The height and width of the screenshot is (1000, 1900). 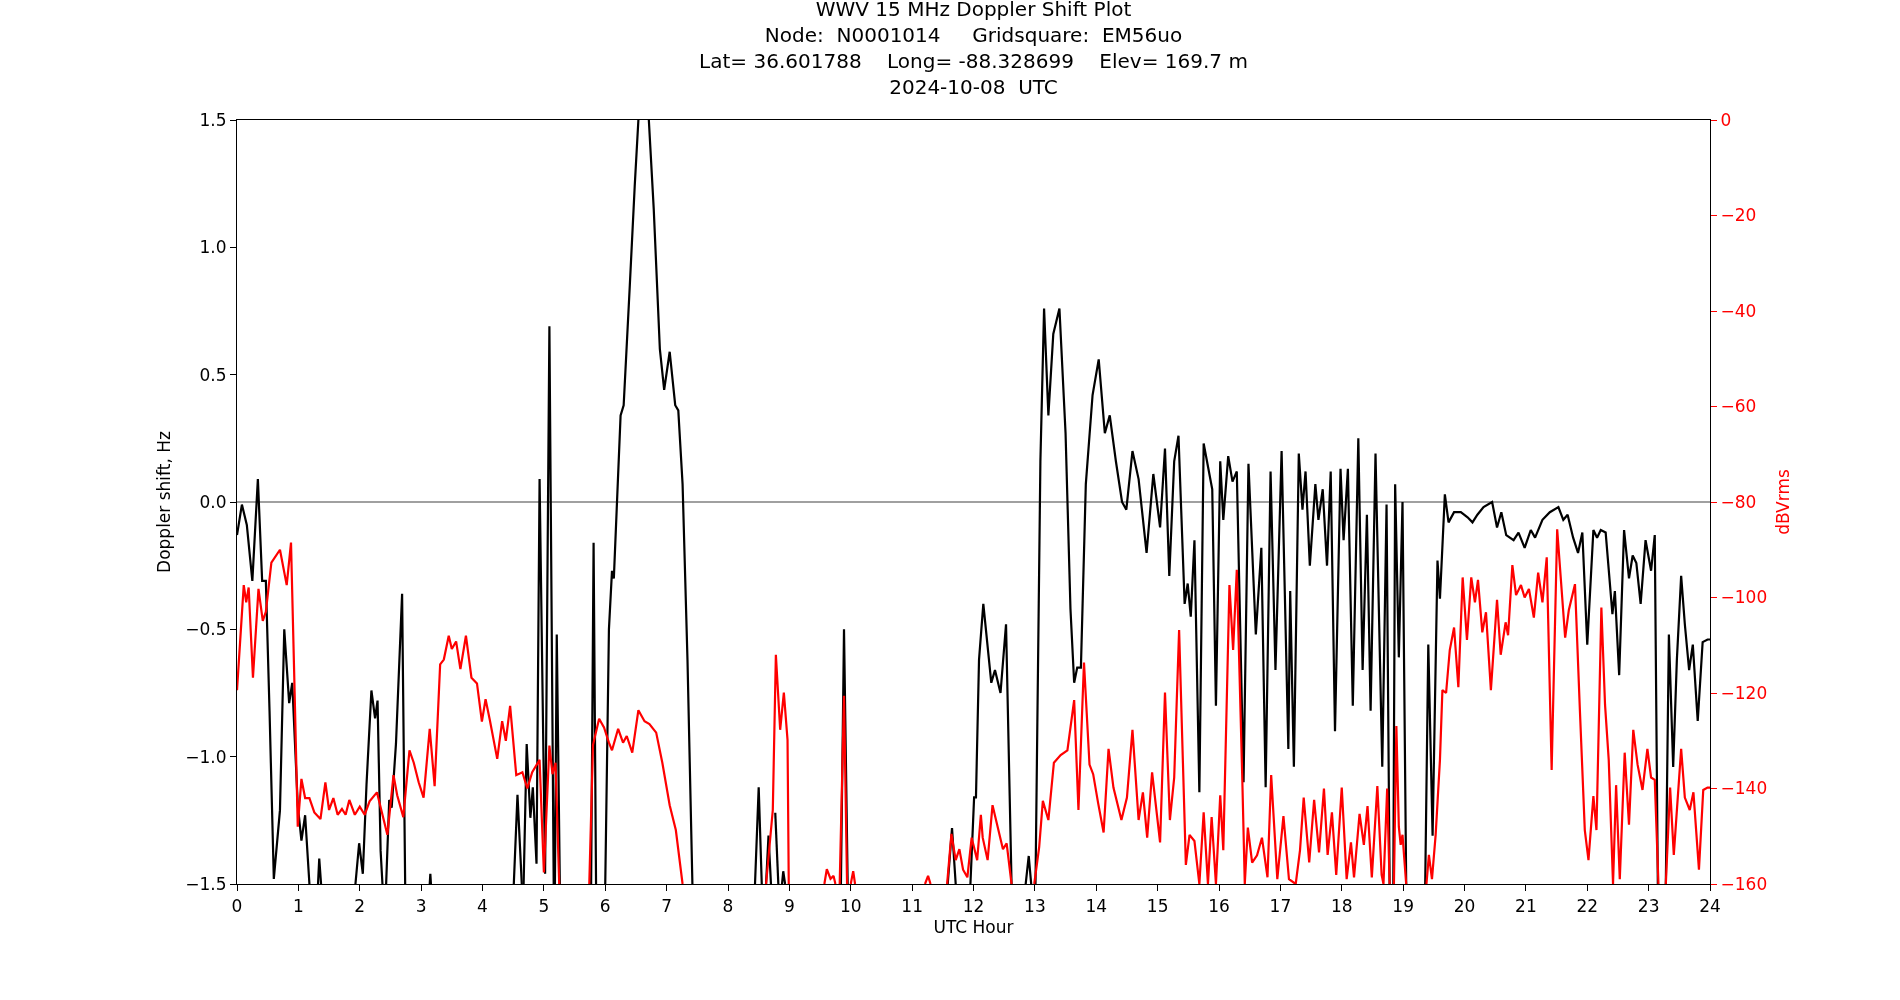 I want to click on y-axis-title: Doppler shift, Hz, so click(x=163, y=501).